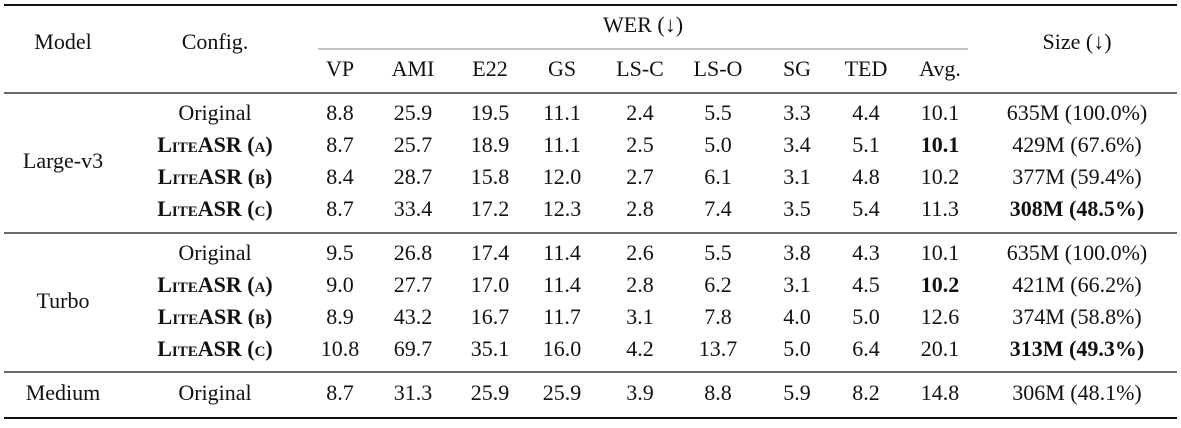  Describe the element at coordinates (1077, 208) in the screenshot. I see `size-cell: 308M (48.5%)` at that location.